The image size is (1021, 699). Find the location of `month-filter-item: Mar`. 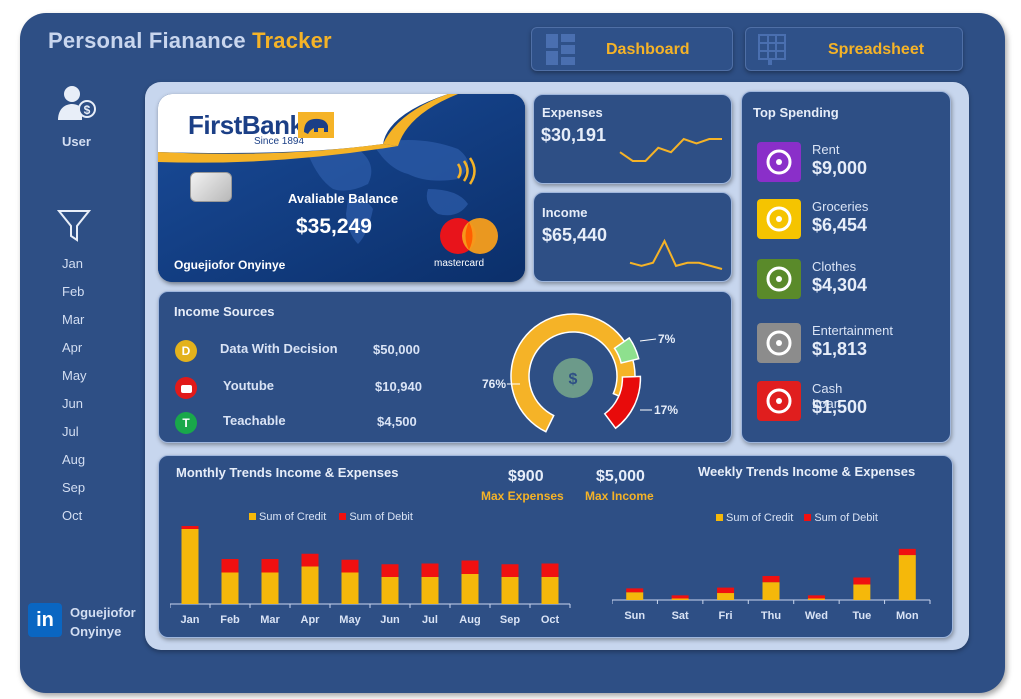

month-filter-item: Mar is located at coordinates (73, 319).